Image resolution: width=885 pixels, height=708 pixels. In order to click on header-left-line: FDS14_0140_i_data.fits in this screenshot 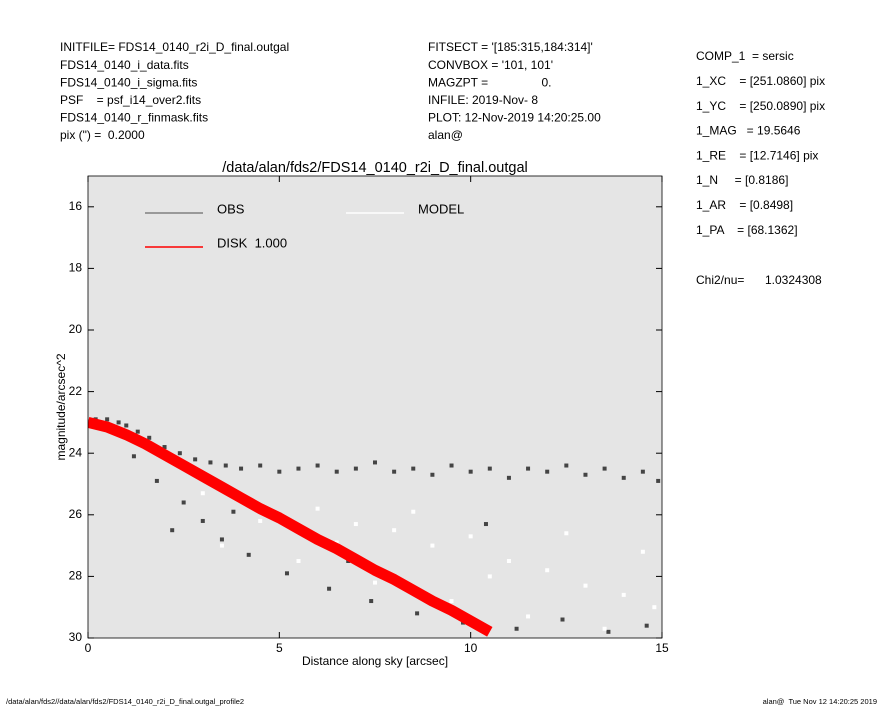, I will do `click(124, 65)`.